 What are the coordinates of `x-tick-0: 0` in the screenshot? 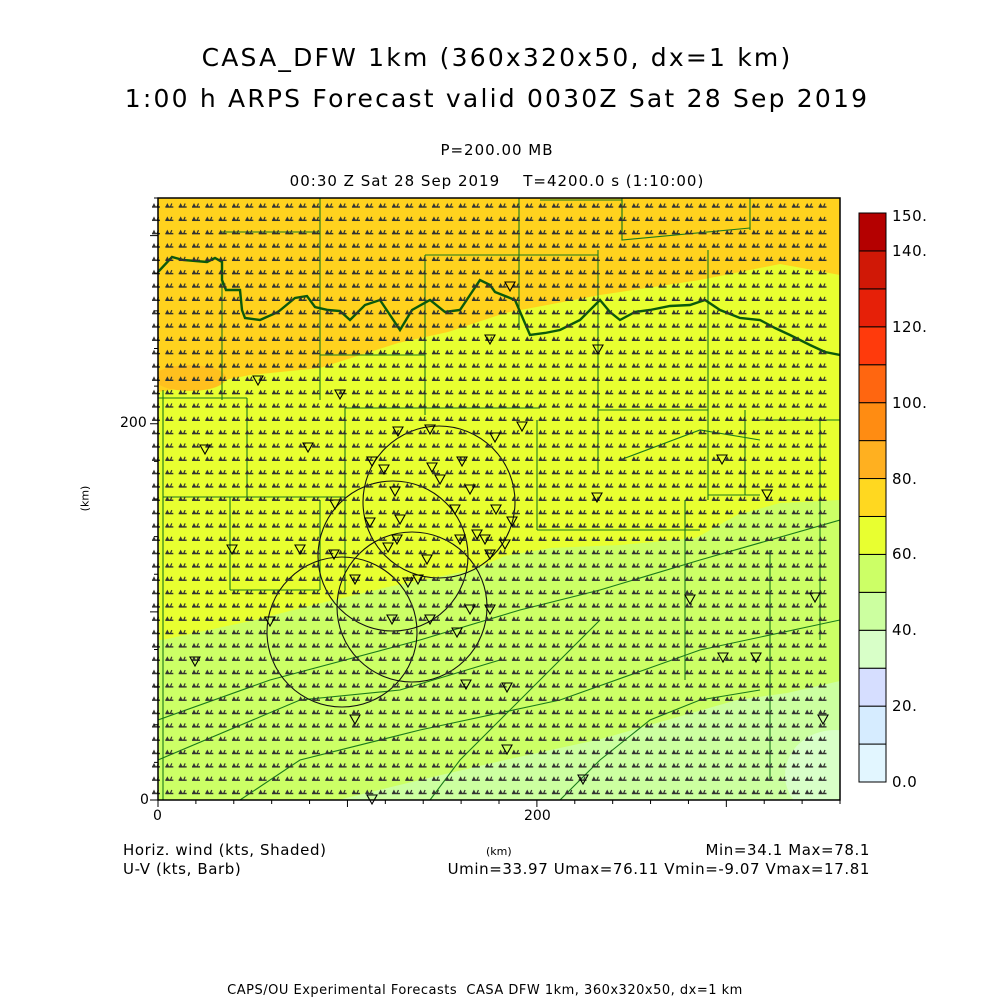 It's located at (157, 816).